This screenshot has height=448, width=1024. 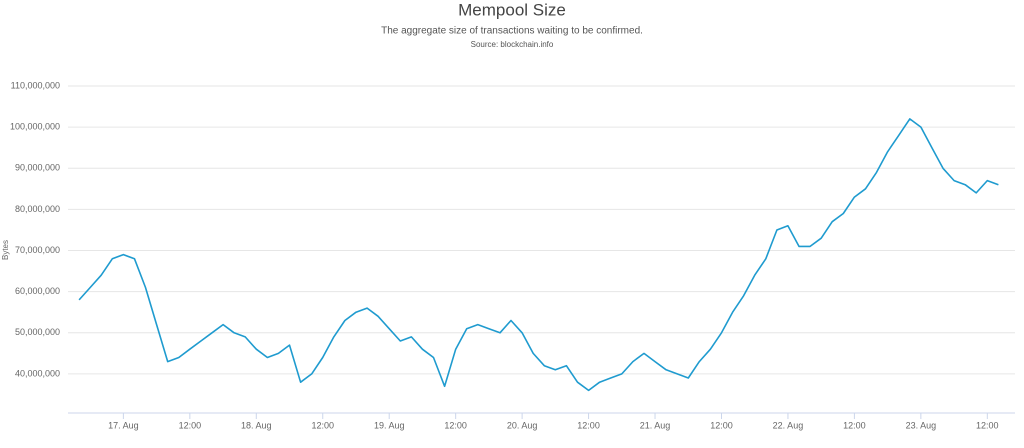 What do you see at coordinates (655, 425) in the screenshot?
I see `x-tick-label: 21. Aug` at bounding box center [655, 425].